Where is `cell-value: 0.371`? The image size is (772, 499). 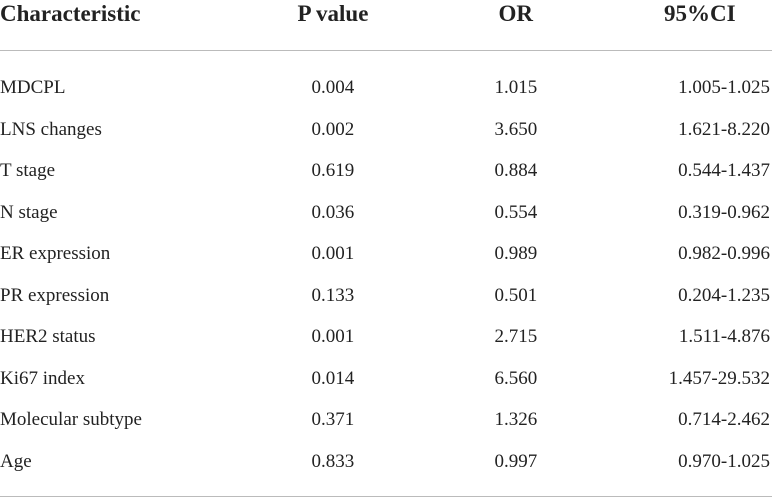 cell-value: 0.371 is located at coordinates (333, 419).